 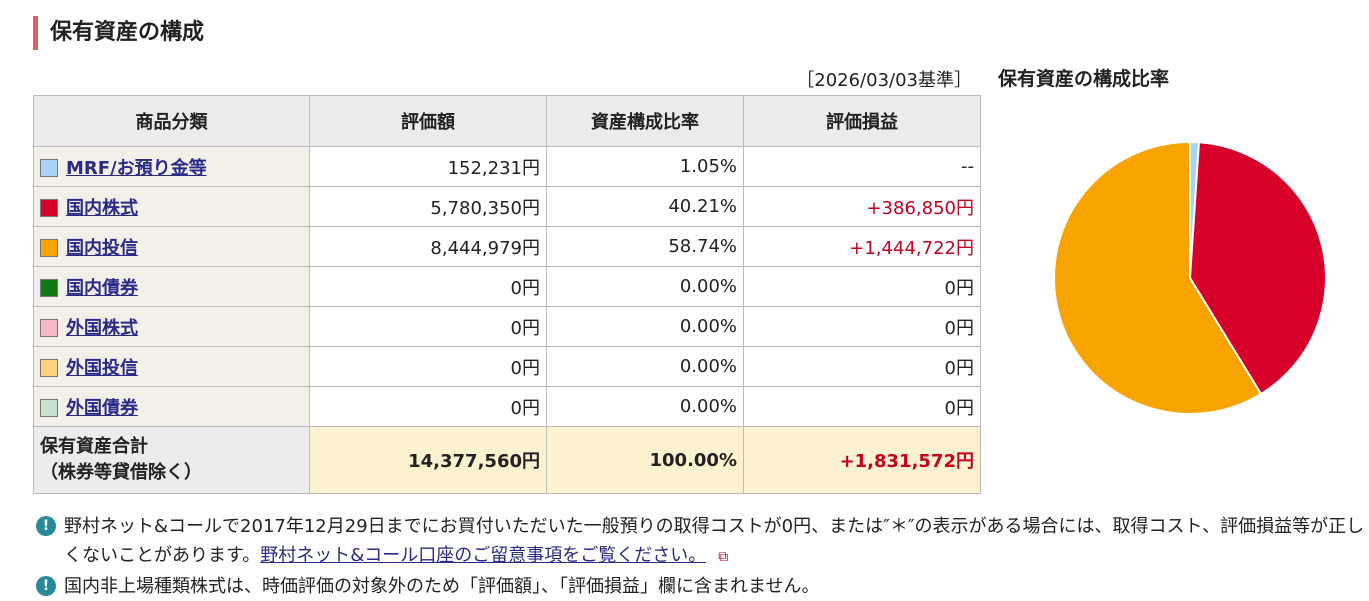 I want to click on external-icon: ⧉, so click(x=723, y=557).